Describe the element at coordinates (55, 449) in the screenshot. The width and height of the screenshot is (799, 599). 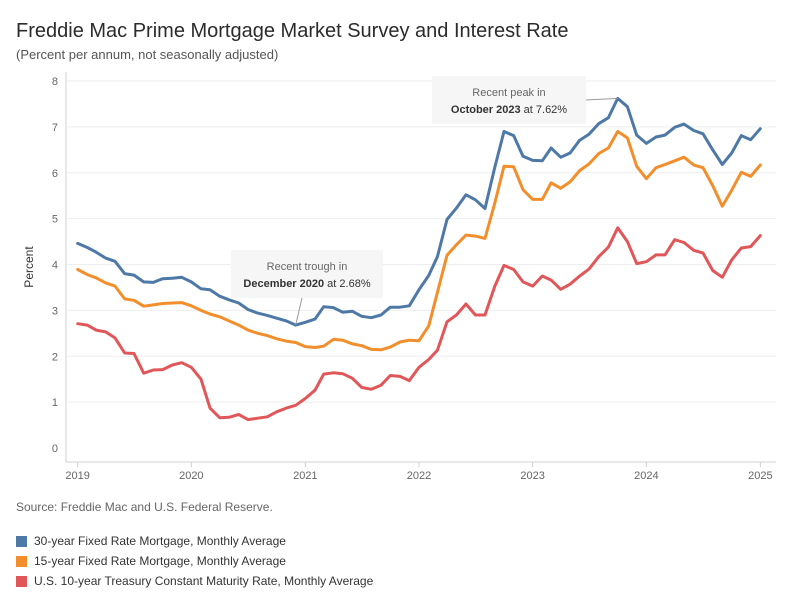
I see `y-tick-label: 0` at that location.